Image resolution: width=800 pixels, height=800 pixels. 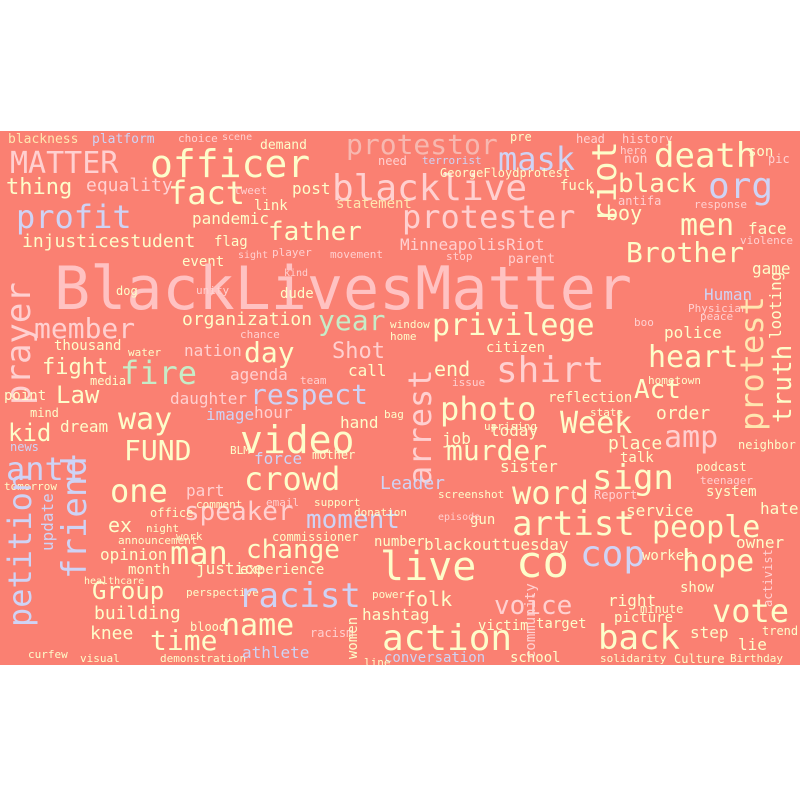 What do you see at coordinates (127, 291) in the screenshot?
I see `word: dog` at bounding box center [127, 291].